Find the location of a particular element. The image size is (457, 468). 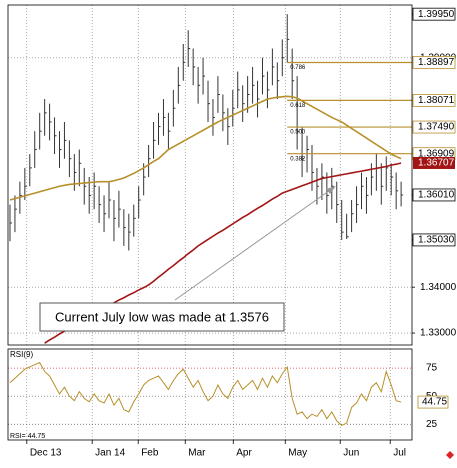

fib-ratio: 0.500 is located at coordinates (298, 133).